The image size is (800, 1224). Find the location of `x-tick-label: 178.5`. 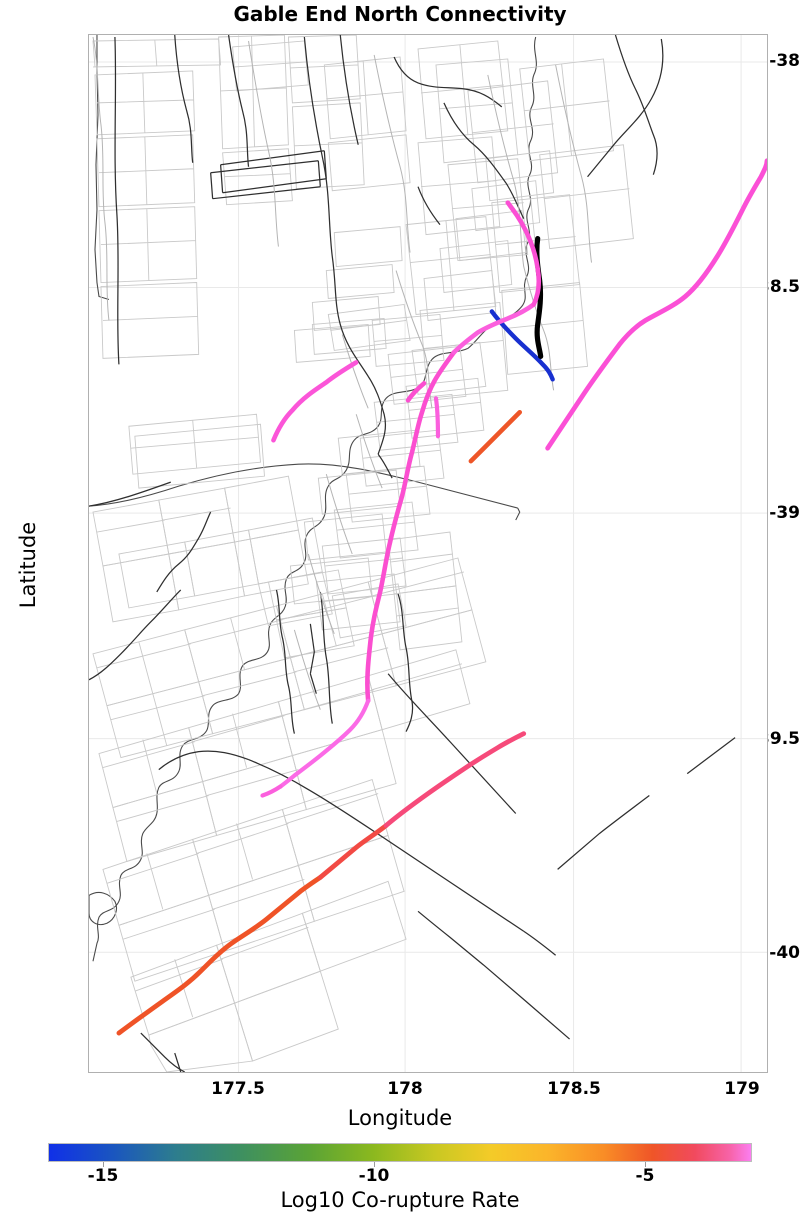

x-tick-label: 178.5 is located at coordinates (574, 1089).